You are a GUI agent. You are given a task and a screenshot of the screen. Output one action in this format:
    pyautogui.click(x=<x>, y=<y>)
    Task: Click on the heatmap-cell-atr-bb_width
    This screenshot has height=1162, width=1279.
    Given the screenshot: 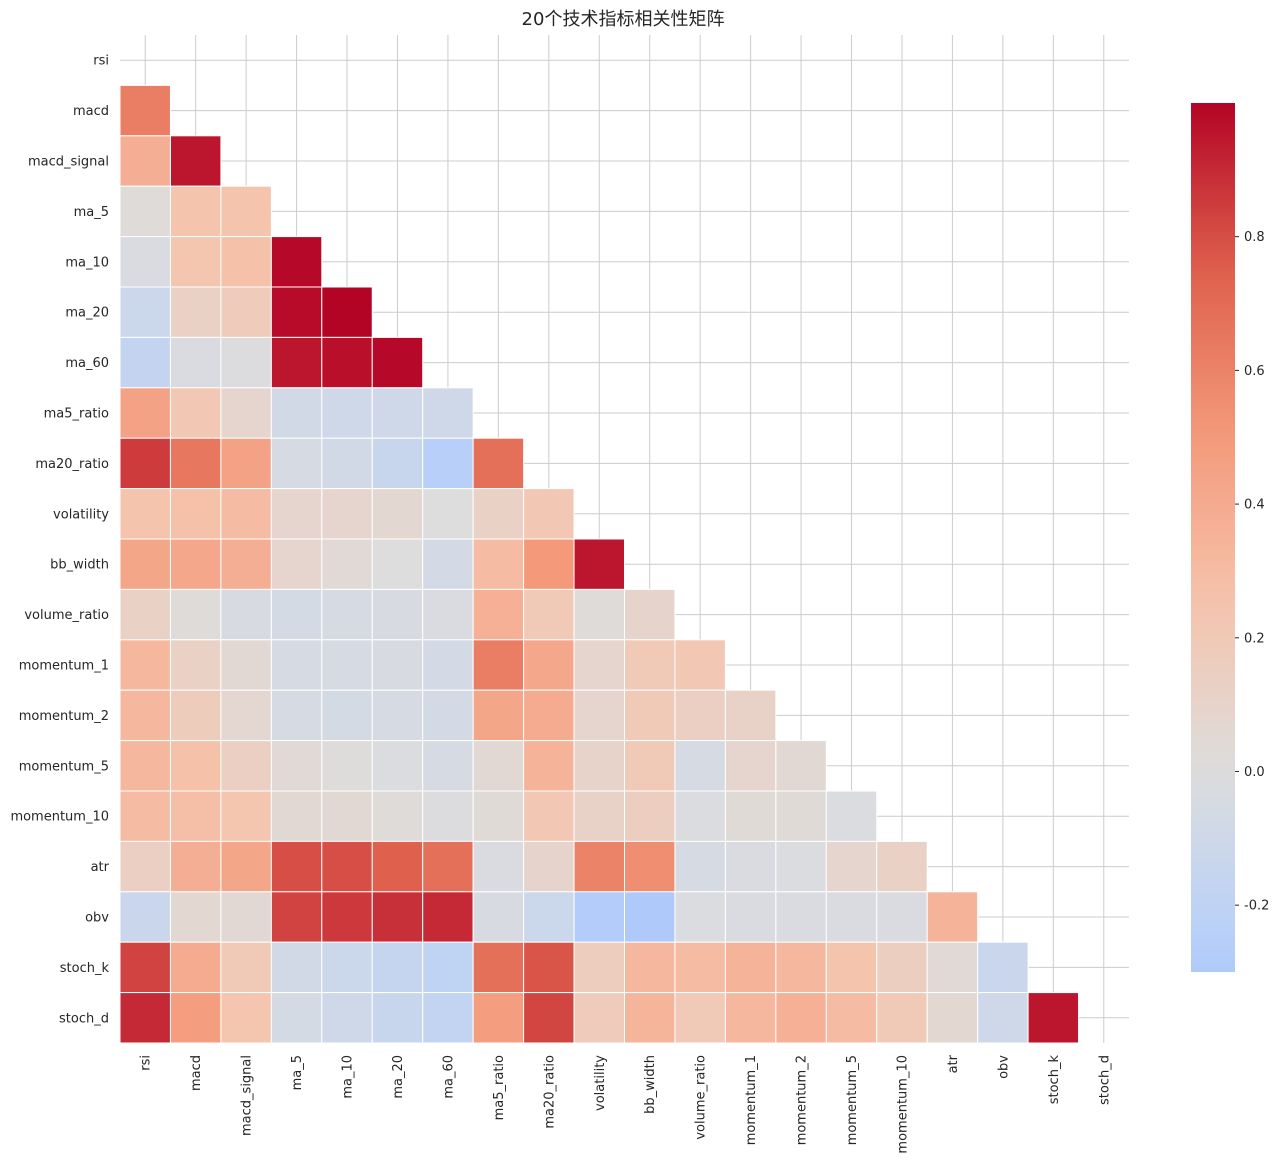 What is the action you would take?
    pyautogui.click(x=650, y=866)
    